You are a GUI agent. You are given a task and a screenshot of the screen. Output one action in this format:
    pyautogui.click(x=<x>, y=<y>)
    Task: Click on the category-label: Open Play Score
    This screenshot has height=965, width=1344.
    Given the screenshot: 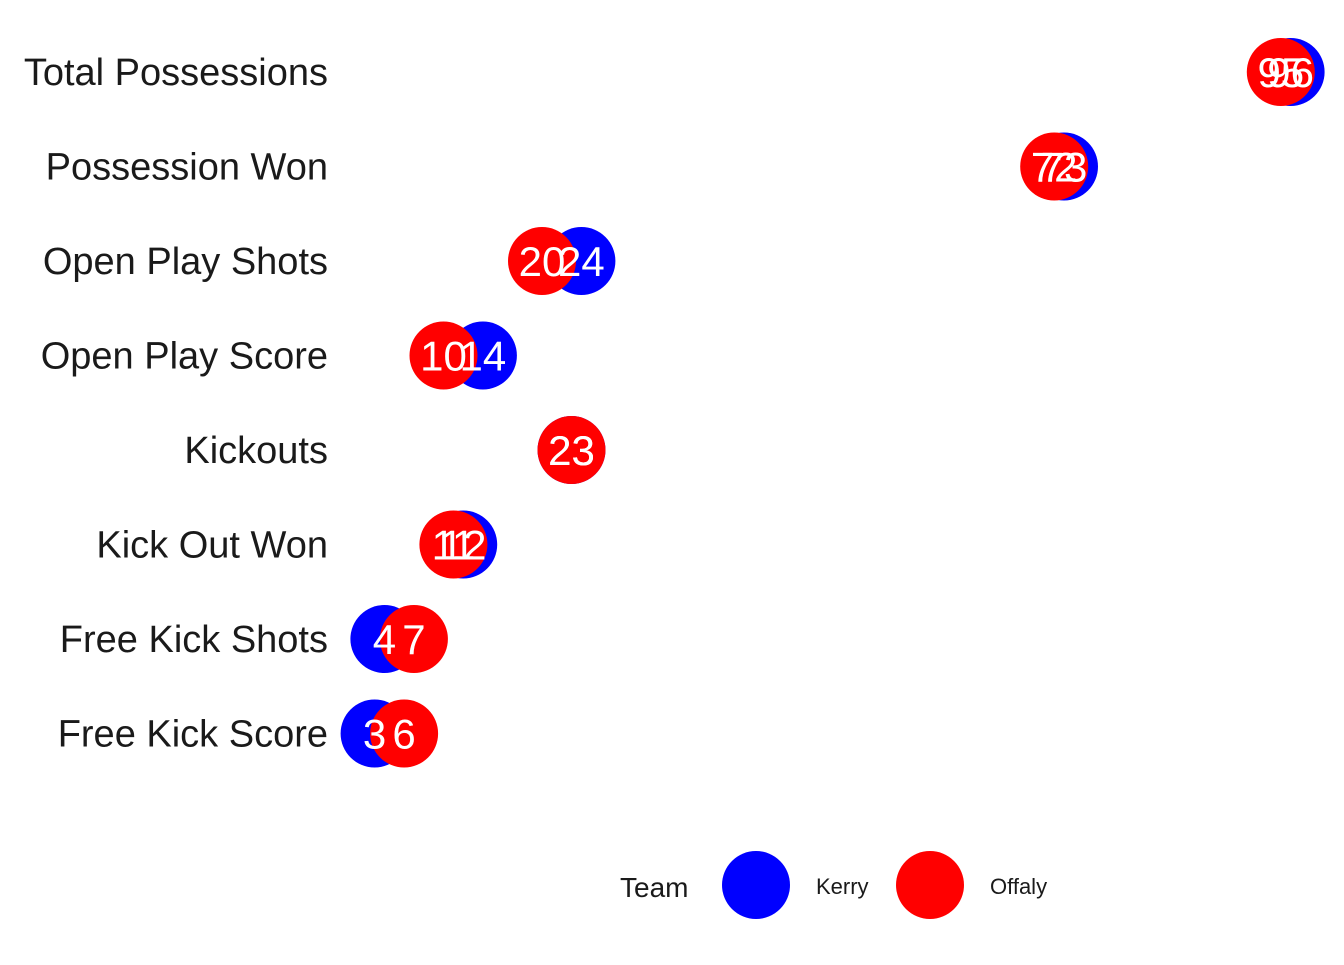 What is the action you would take?
    pyautogui.click(x=184, y=357)
    